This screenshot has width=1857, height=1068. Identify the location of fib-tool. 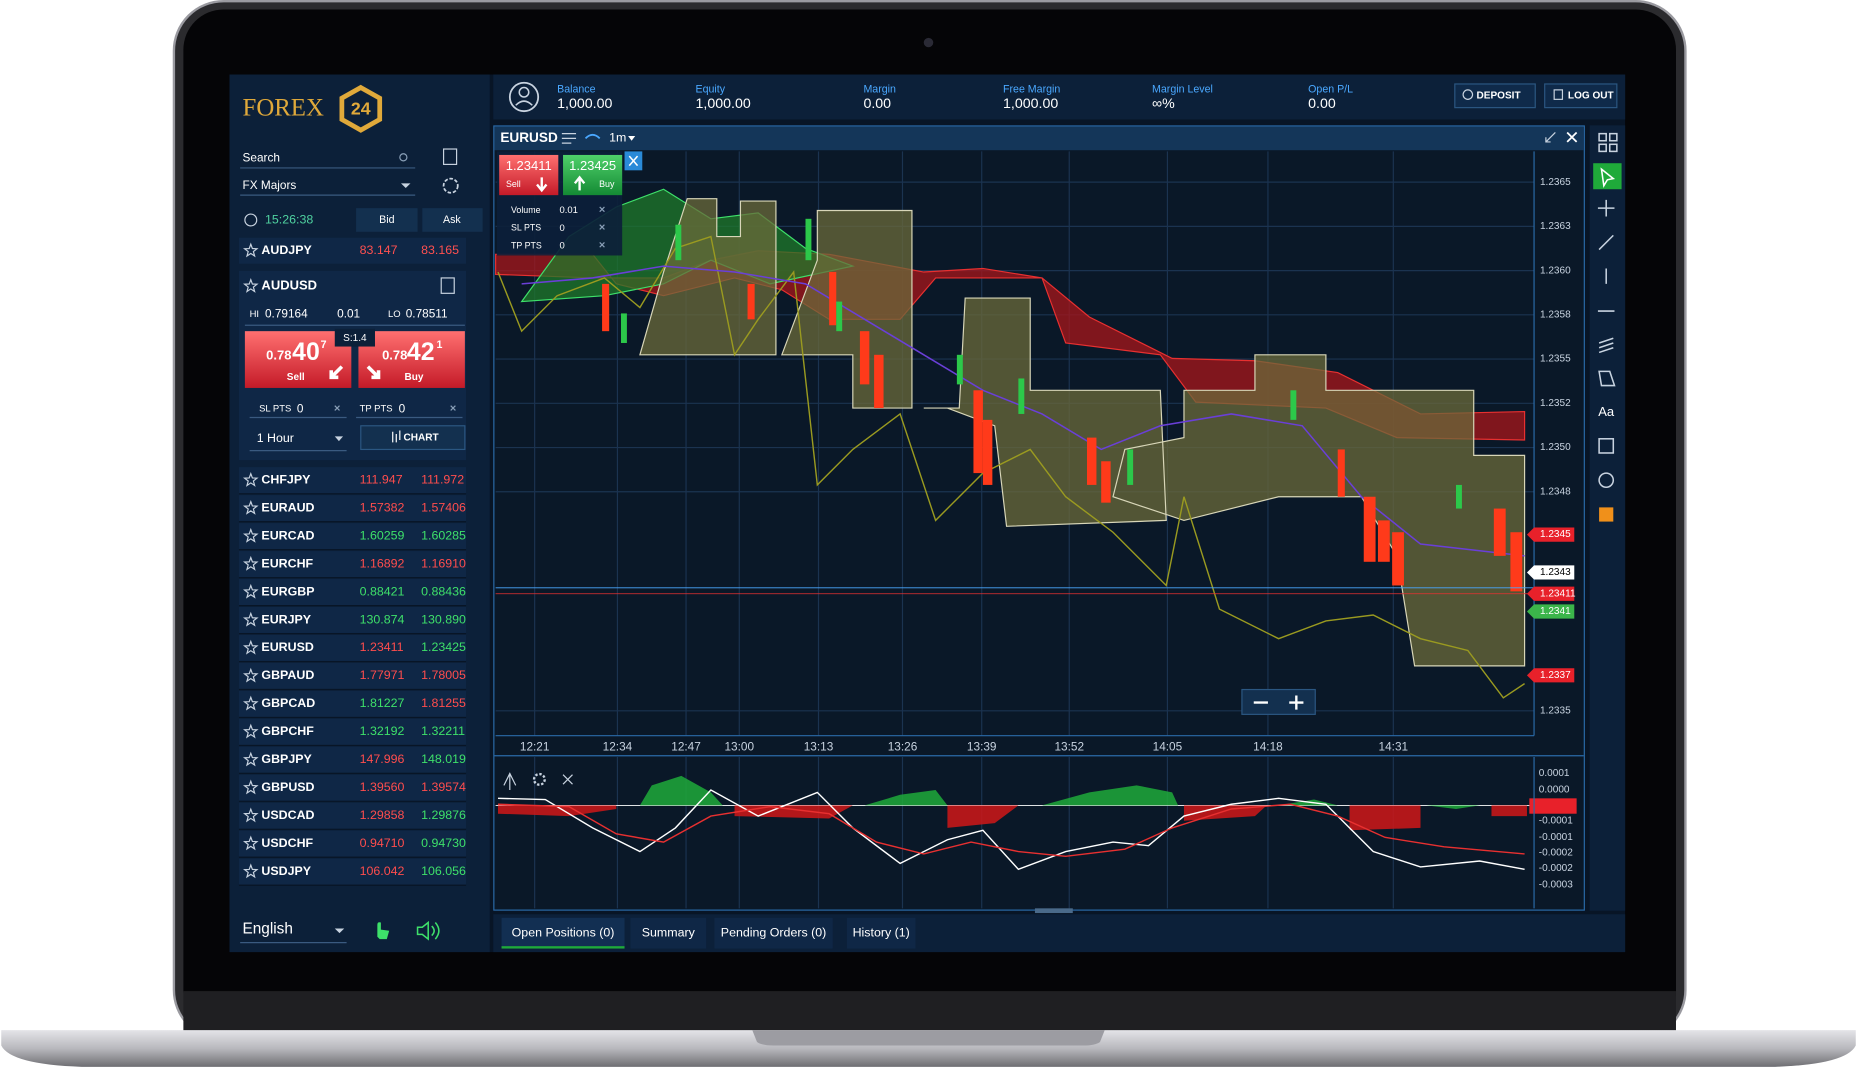
(1606, 345).